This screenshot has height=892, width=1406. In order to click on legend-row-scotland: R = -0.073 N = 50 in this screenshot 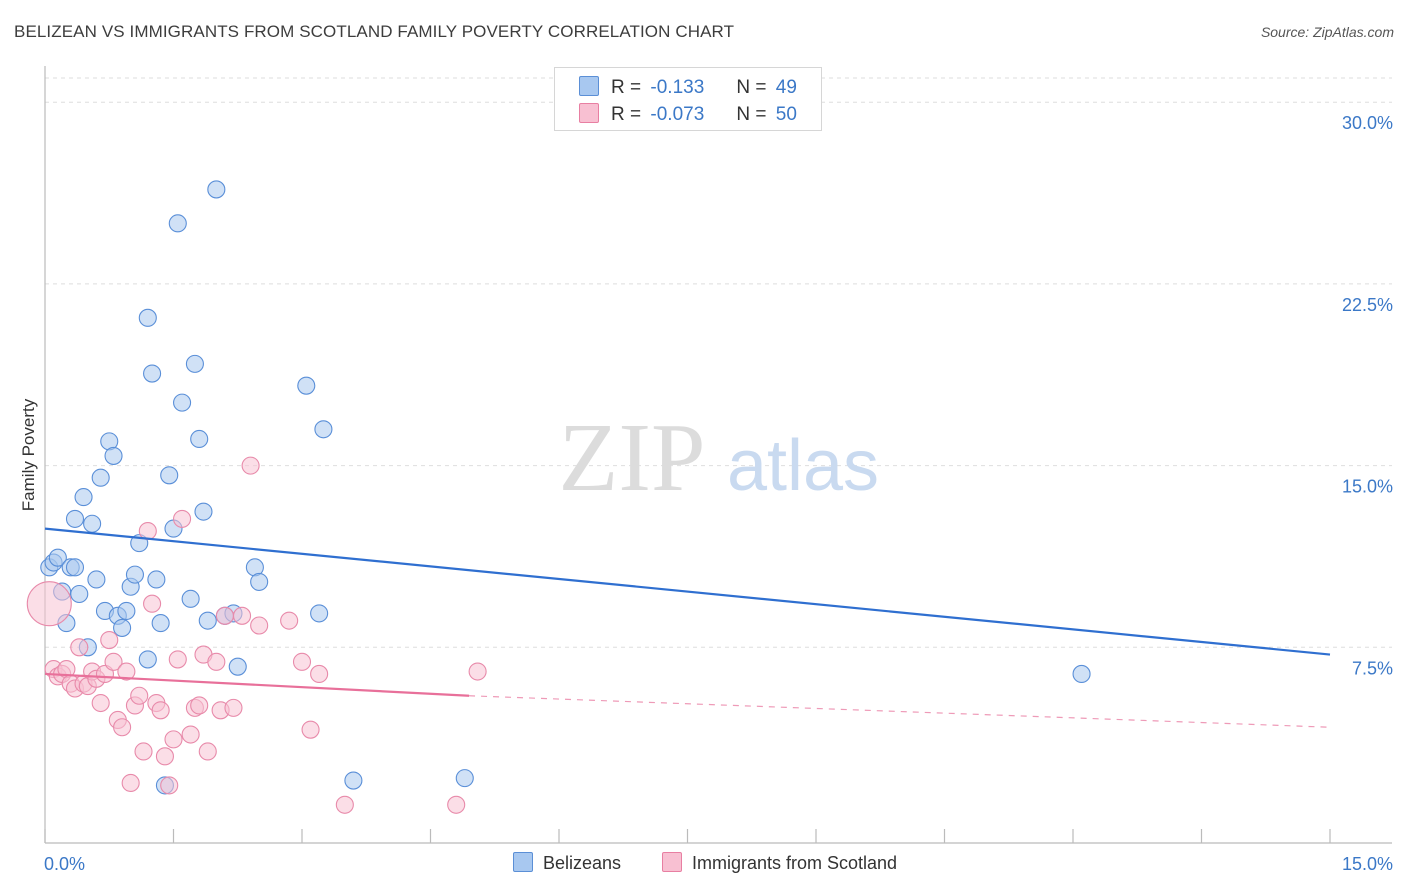, I will do `click(688, 114)`.